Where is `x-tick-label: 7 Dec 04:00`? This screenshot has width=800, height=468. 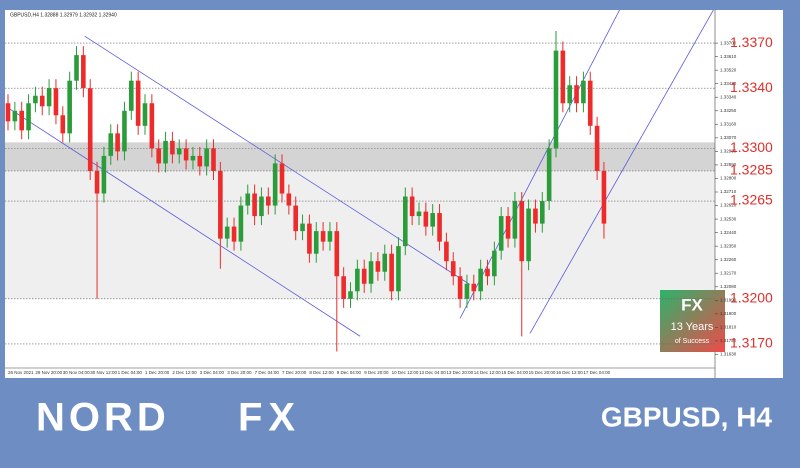
x-tick-label: 7 Dec 04:00 is located at coordinates (267, 372).